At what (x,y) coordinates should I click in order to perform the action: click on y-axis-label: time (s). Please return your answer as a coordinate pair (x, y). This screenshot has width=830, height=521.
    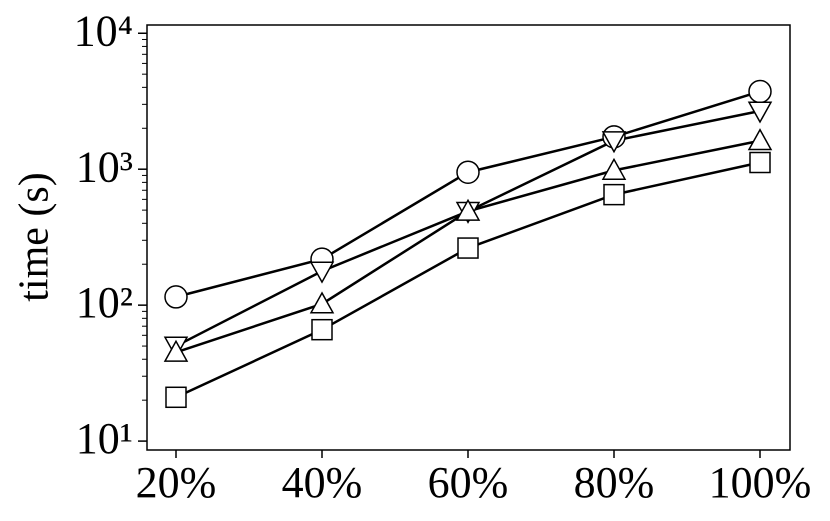
    Looking at the image, I should click on (35, 236).